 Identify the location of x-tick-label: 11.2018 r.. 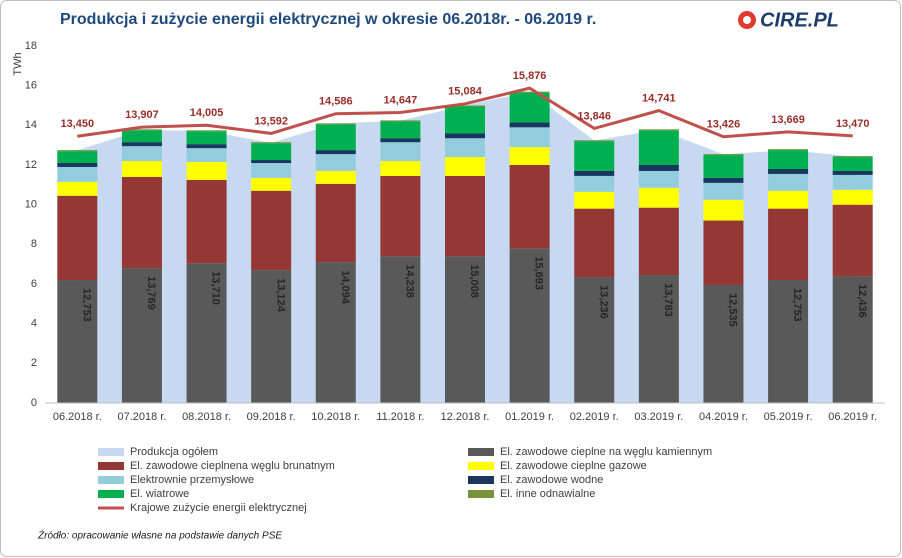
(400, 417).